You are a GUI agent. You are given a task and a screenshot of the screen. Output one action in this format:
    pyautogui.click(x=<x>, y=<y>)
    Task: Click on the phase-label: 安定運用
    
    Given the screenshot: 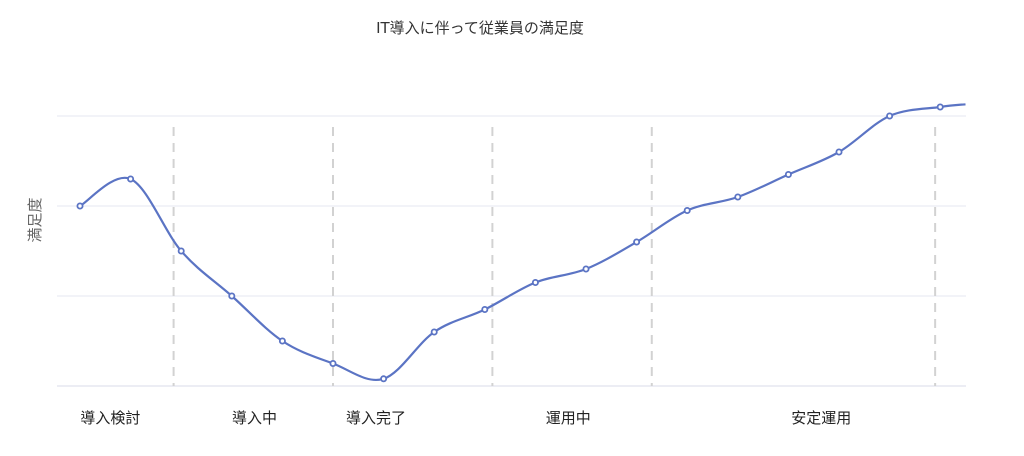 What is the action you would take?
    pyautogui.click(x=821, y=418)
    